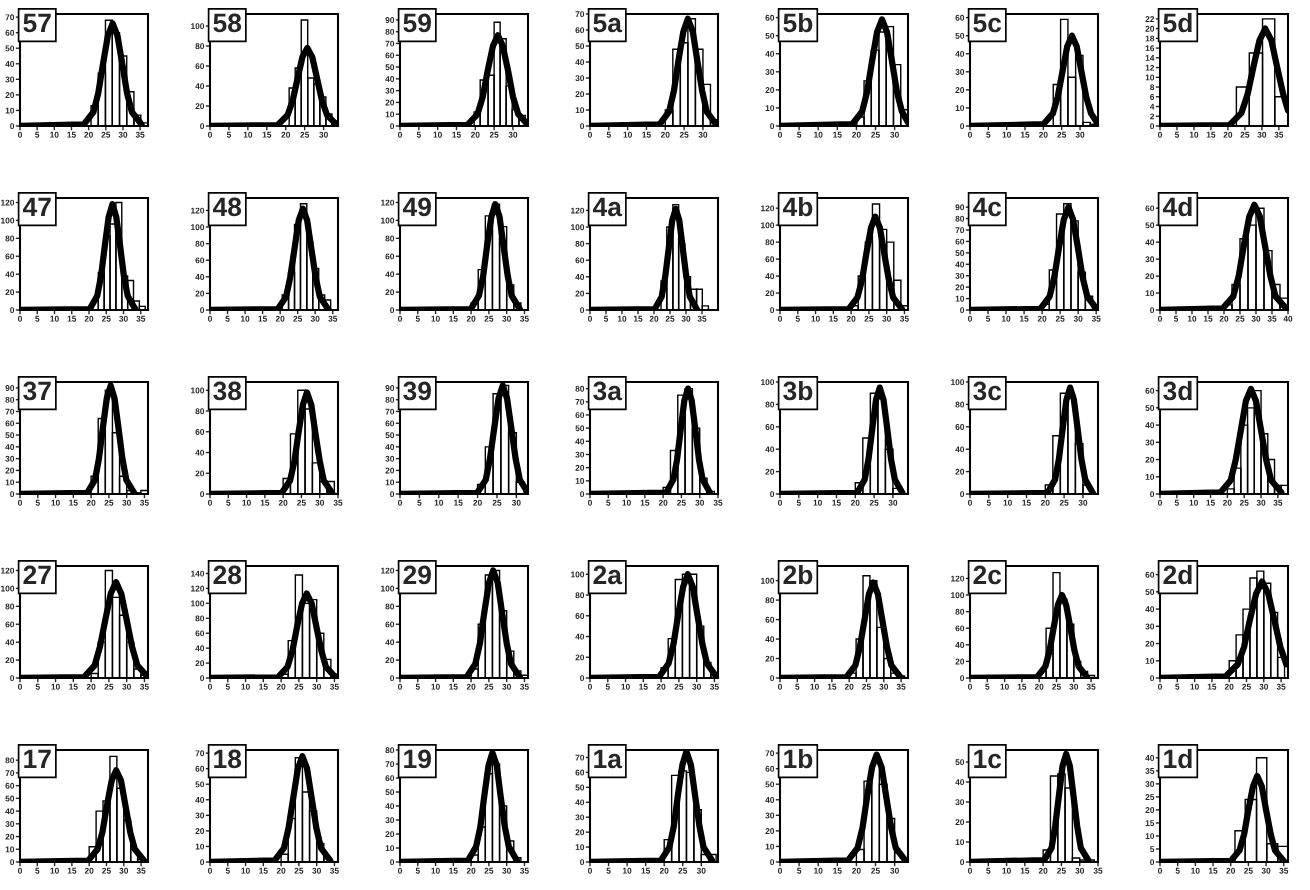 The height and width of the screenshot is (890, 1310). What do you see at coordinates (768, 208) in the screenshot?
I see `y-tick-label: 120` at bounding box center [768, 208].